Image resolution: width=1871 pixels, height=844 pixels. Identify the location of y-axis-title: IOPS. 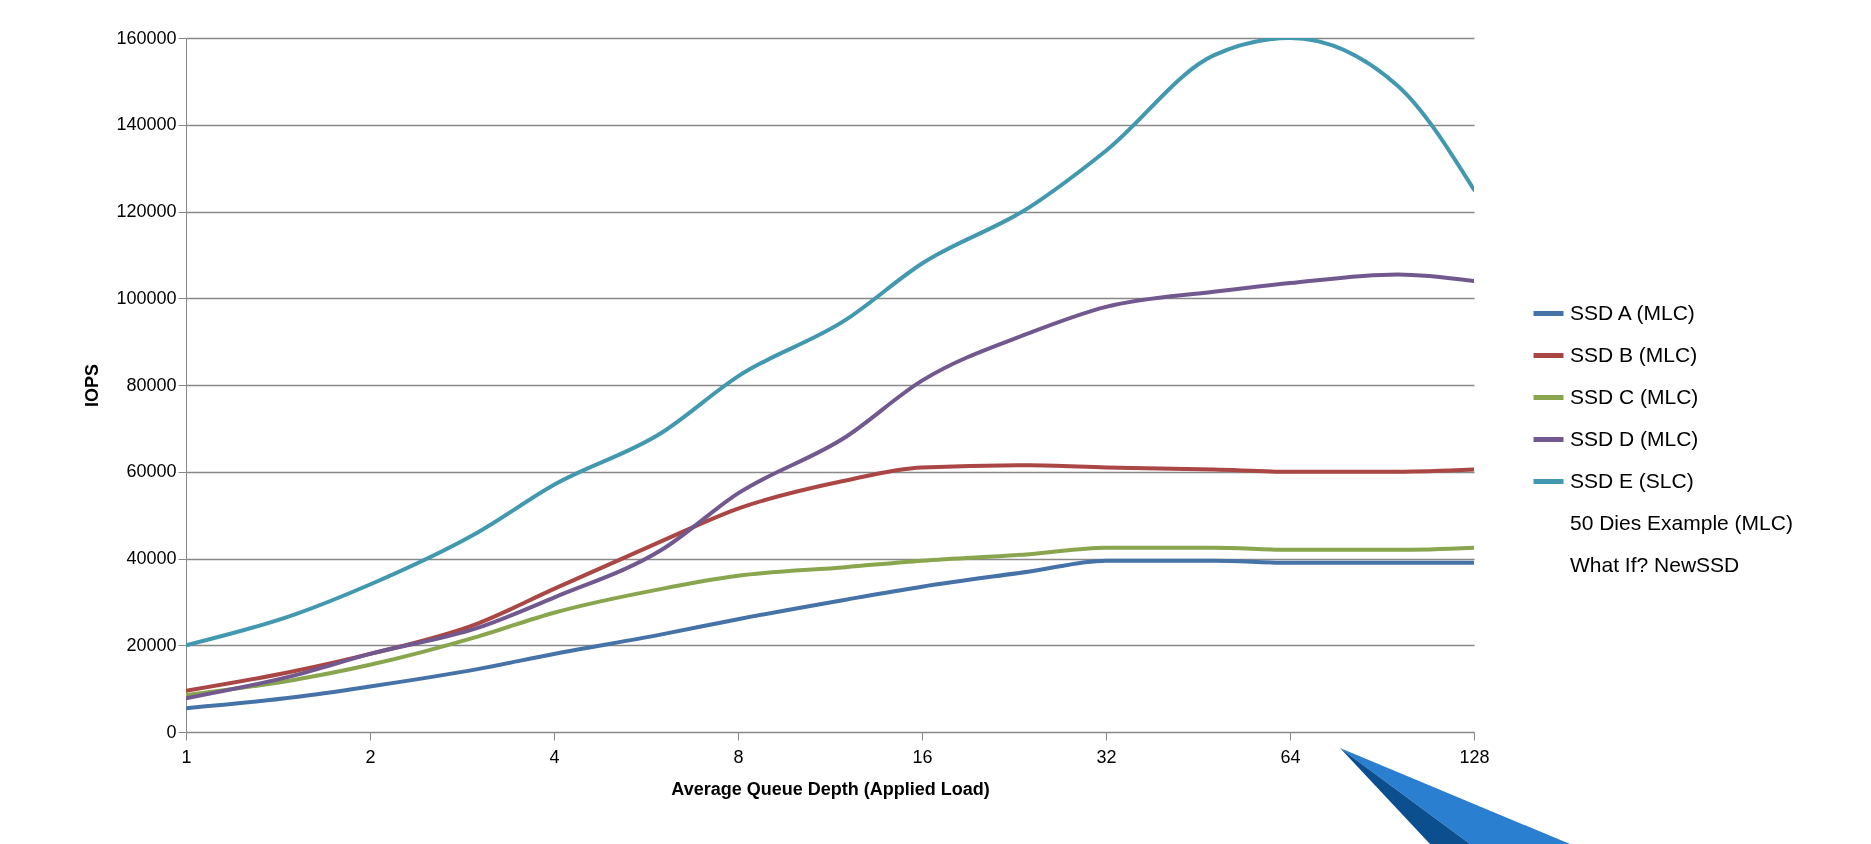
(92, 385).